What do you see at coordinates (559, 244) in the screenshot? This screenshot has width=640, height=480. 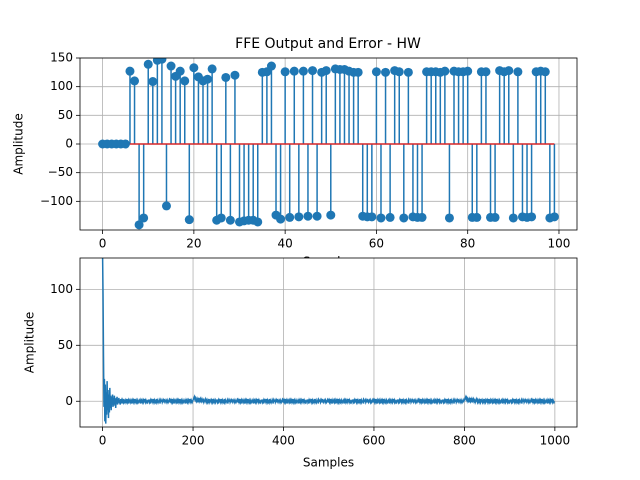 I see `x-tick-label: 100` at bounding box center [559, 244].